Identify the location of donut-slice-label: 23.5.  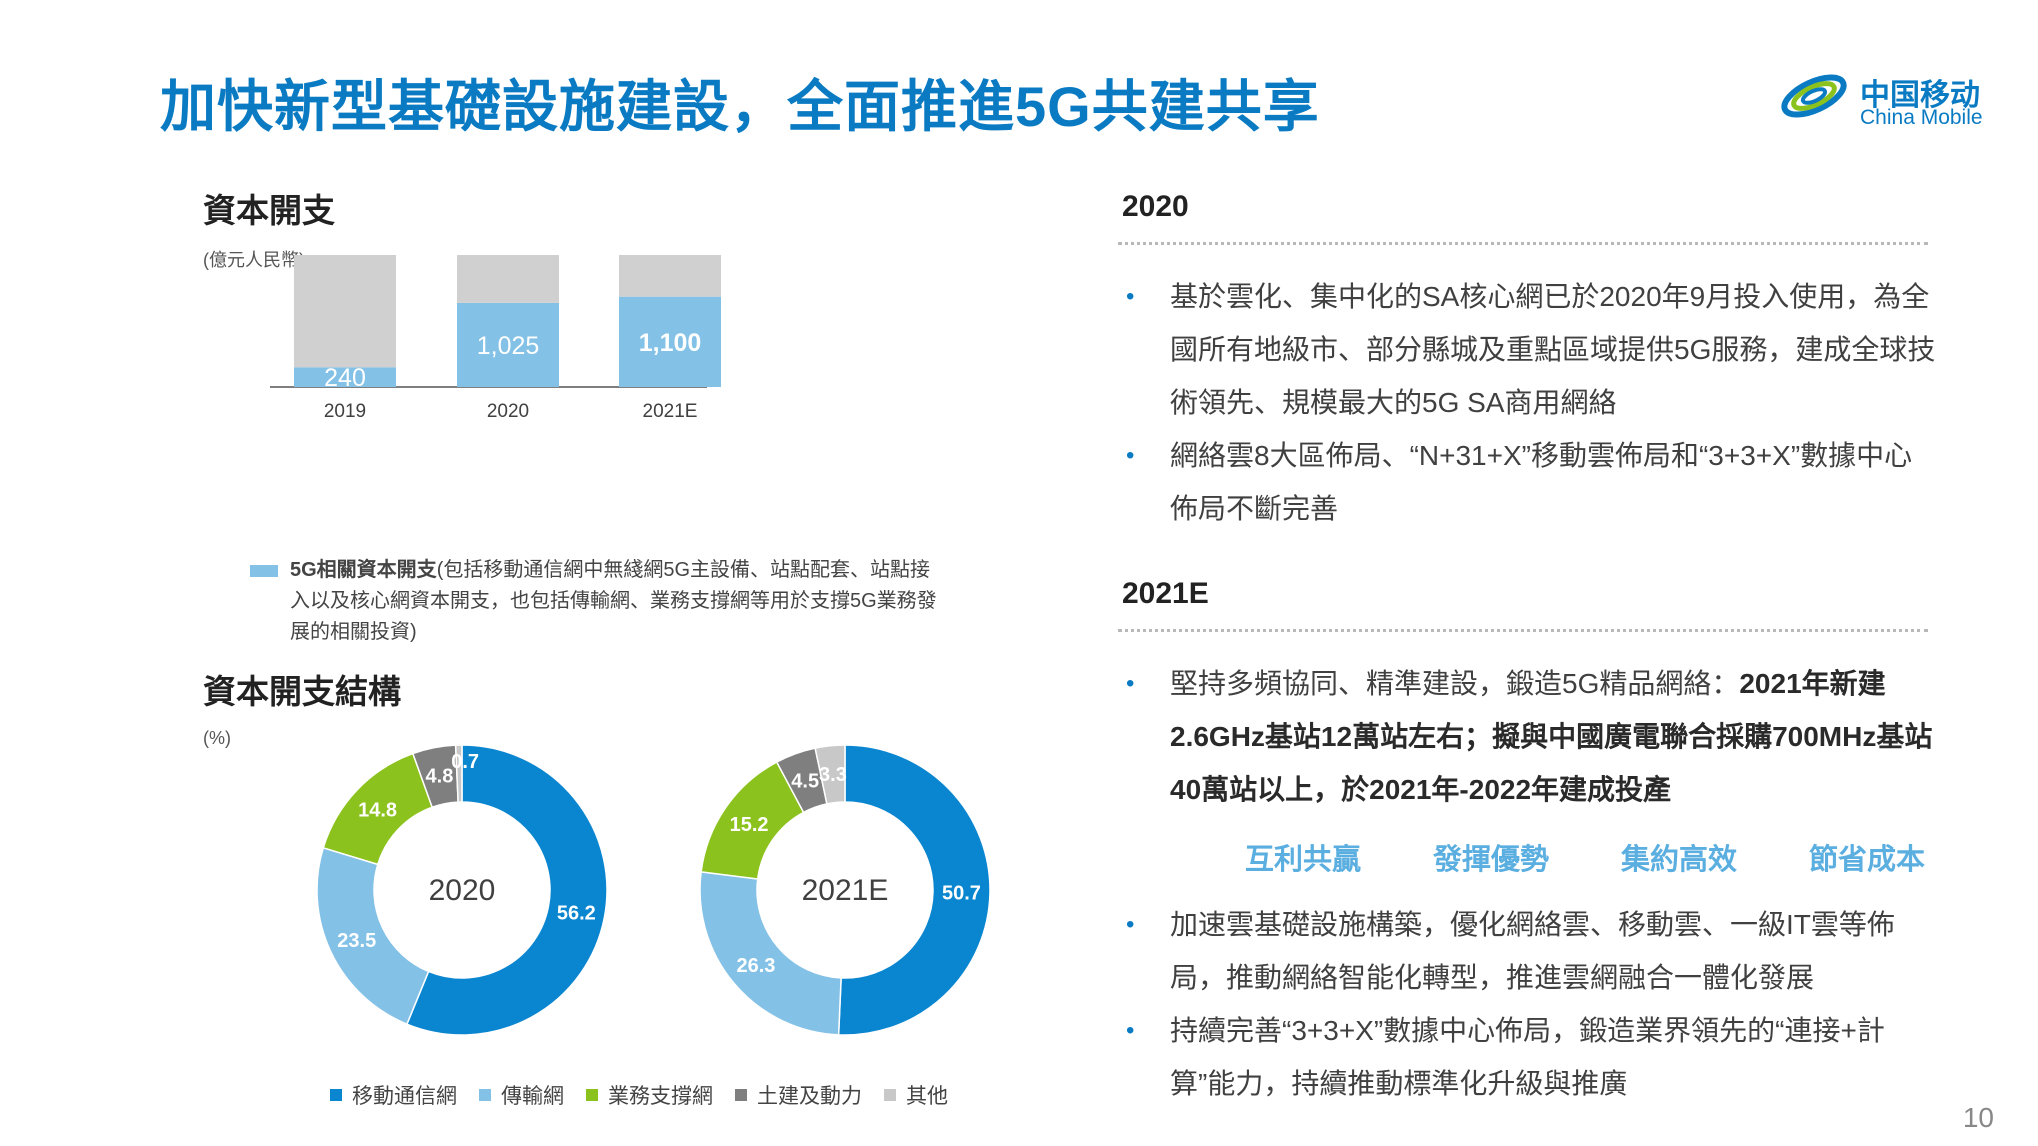
(356, 941).